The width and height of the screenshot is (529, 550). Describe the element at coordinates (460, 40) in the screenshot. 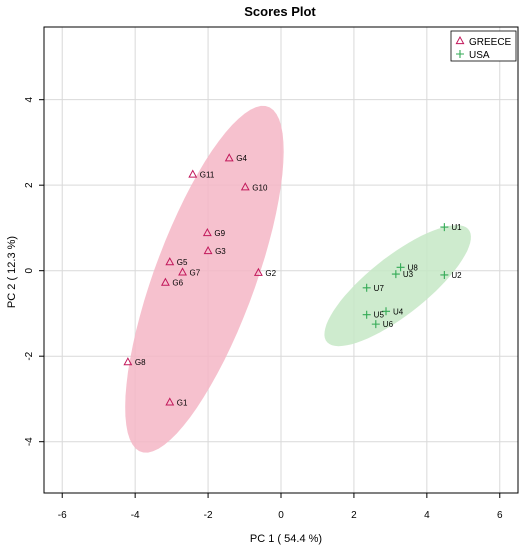

I see `legend-marker-greece` at that location.